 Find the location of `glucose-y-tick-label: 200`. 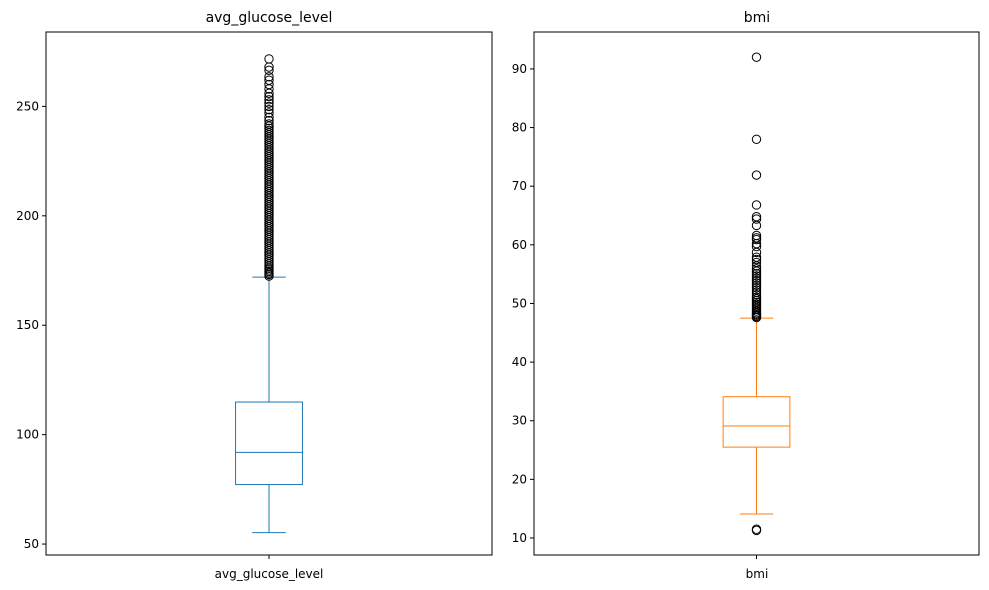

glucose-y-tick-label: 200 is located at coordinates (27, 216).